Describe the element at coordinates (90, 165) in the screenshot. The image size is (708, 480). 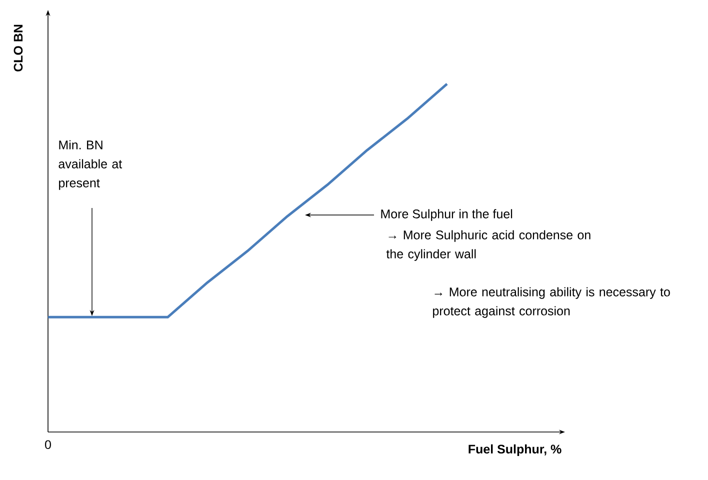
I see `annotation: Min. BN available at present` at that location.